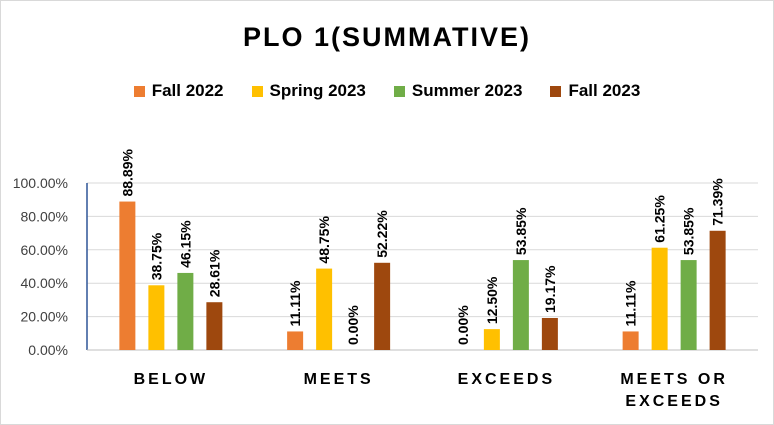  What do you see at coordinates (127, 275) in the screenshot?
I see `bar-fall-2022-below` at bounding box center [127, 275].